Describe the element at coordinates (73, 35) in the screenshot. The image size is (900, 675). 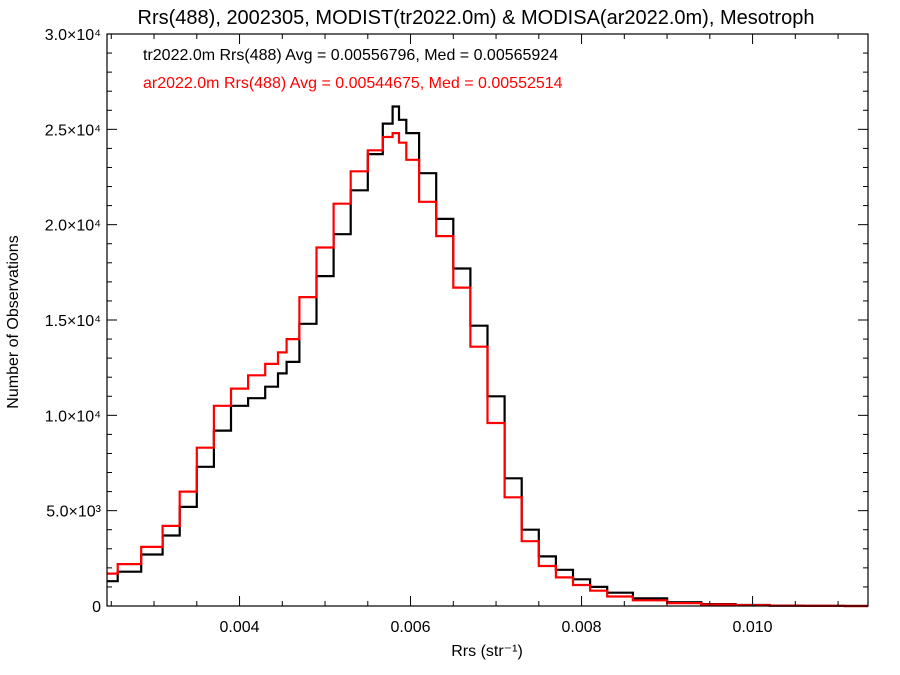
I see `y-tick-label: 3.0×10⁴` at that location.